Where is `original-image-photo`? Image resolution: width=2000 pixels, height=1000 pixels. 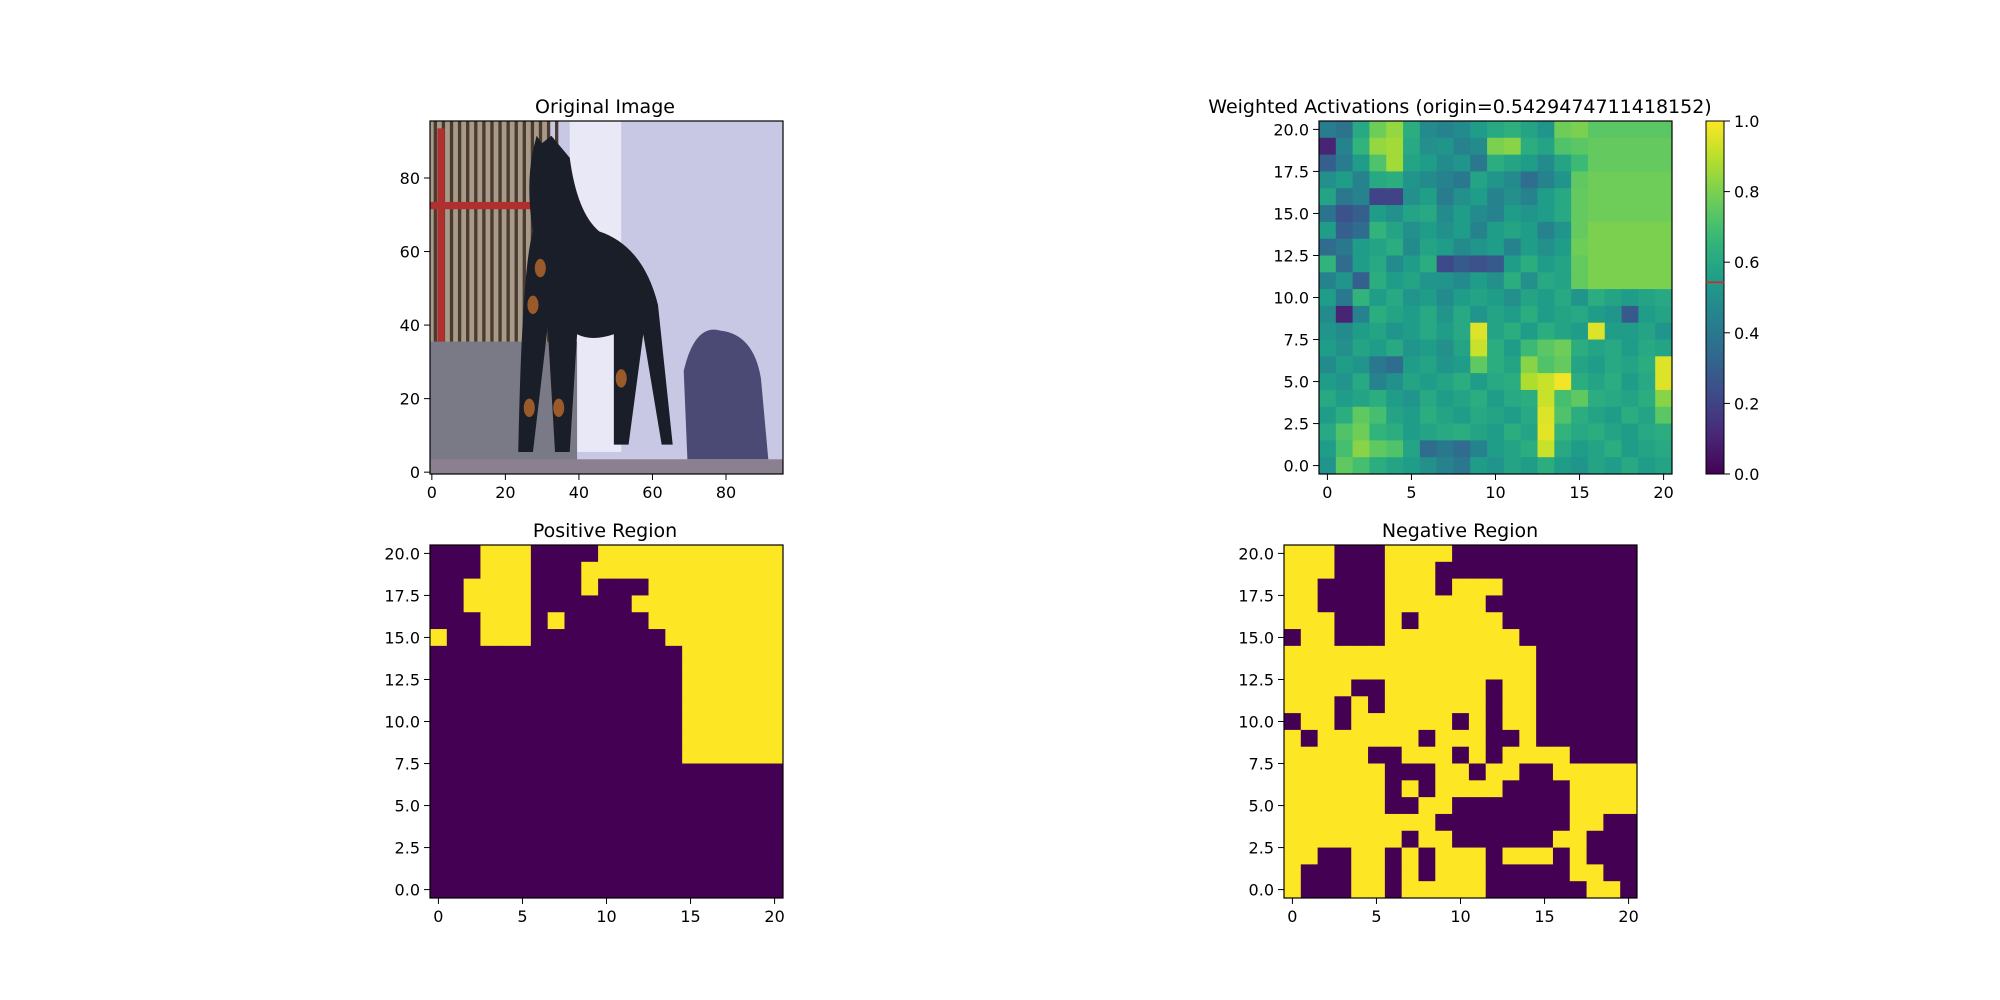 original-image-photo is located at coordinates (606, 297).